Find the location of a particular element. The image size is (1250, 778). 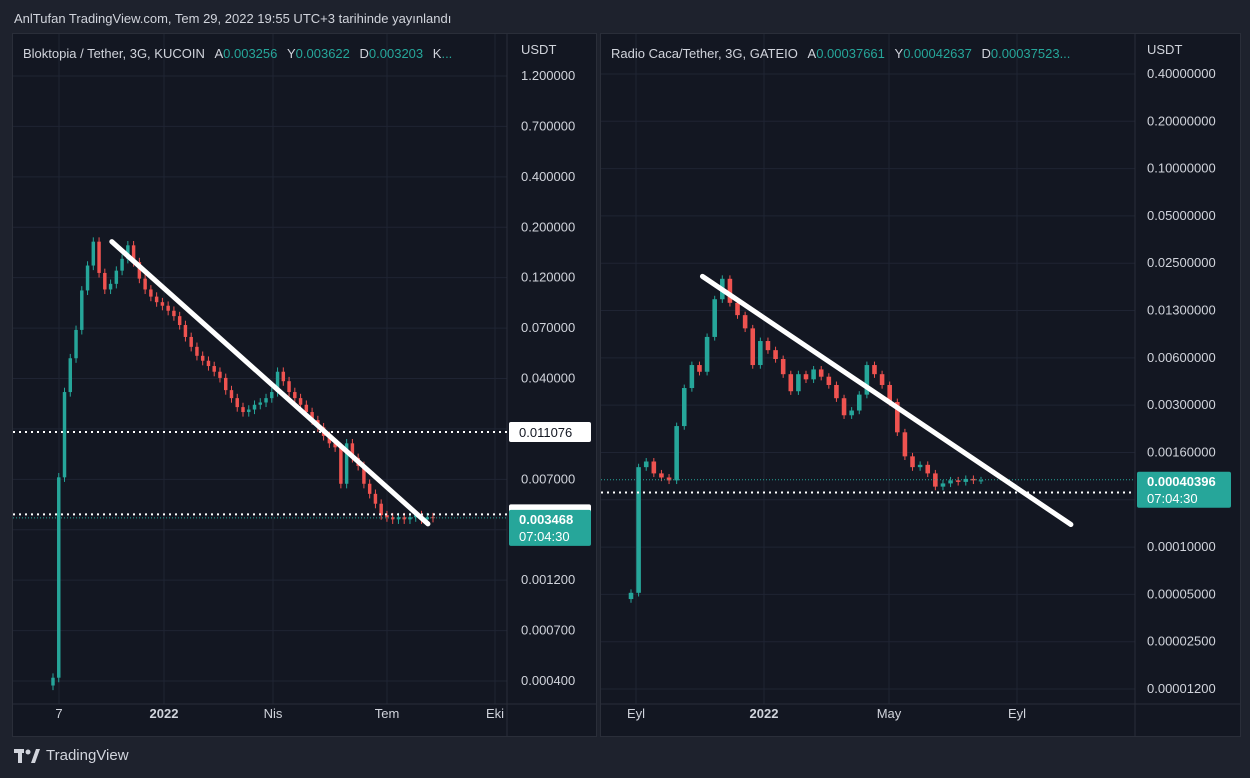

open-value: 0.00037661 is located at coordinates (850, 53).